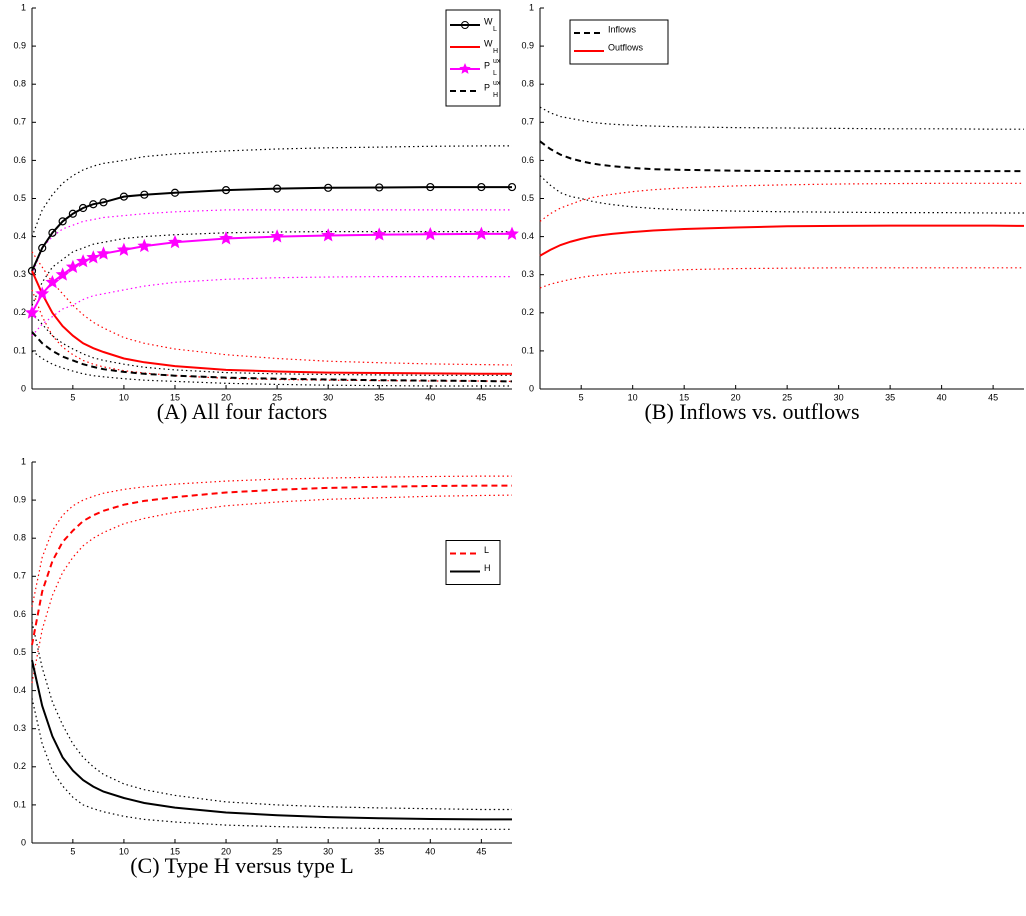 This screenshot has height=916, width=1026. What do you see at coordinates (581, 397) in the screenshot?
I see `x-tick-label: 5` at bounding box center [581, 397].